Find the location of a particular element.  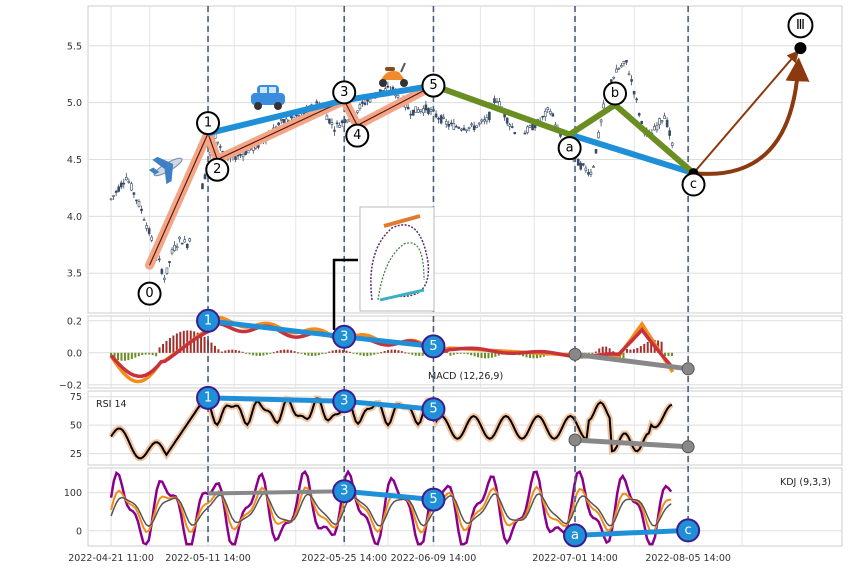

coaster-car-icon is located at coordinates (402, 295).